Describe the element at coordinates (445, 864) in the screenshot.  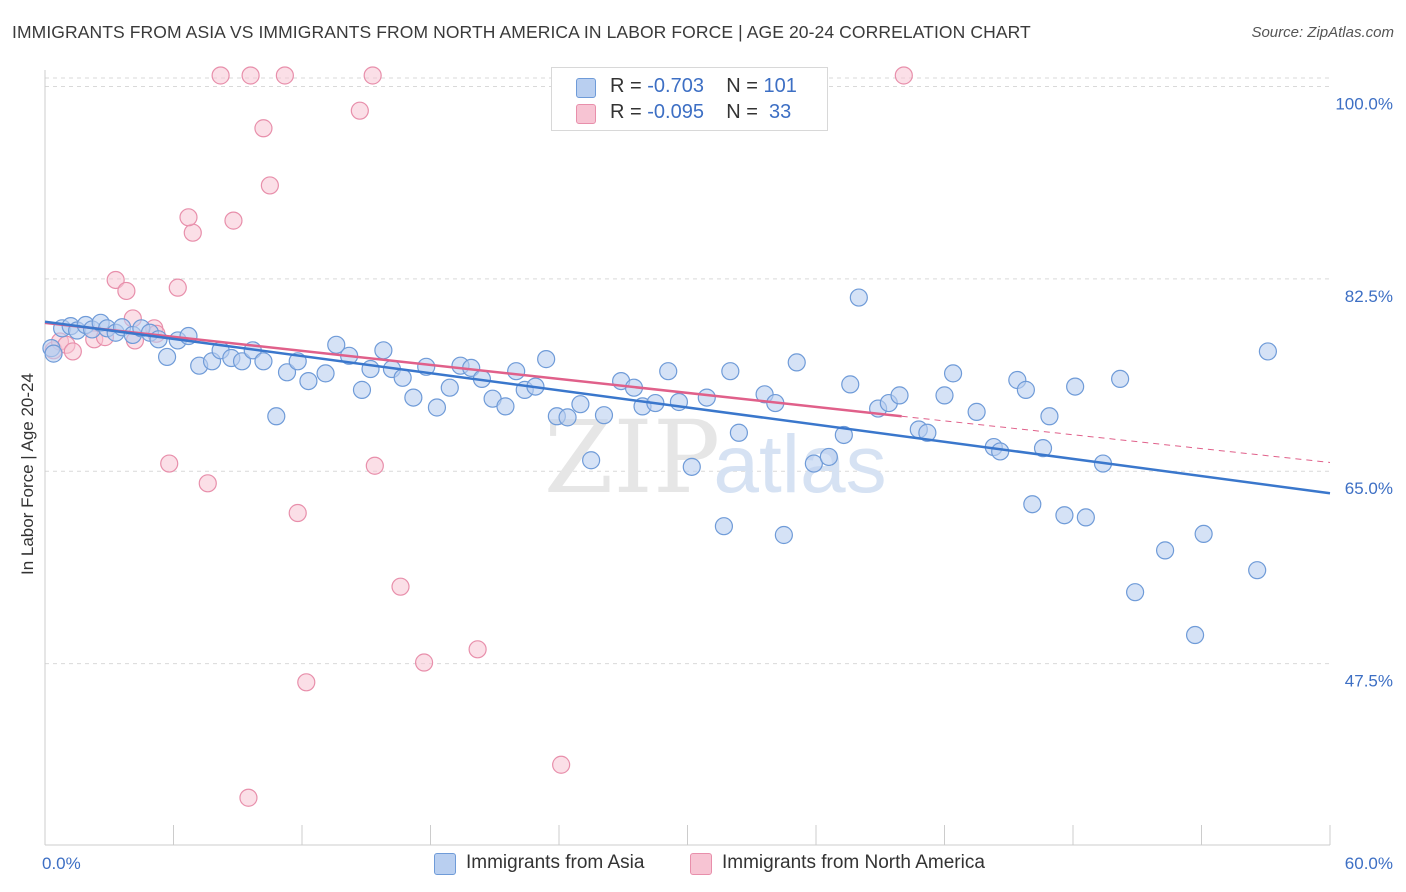
I see `bottom-legend-swatch-asia` at that location.